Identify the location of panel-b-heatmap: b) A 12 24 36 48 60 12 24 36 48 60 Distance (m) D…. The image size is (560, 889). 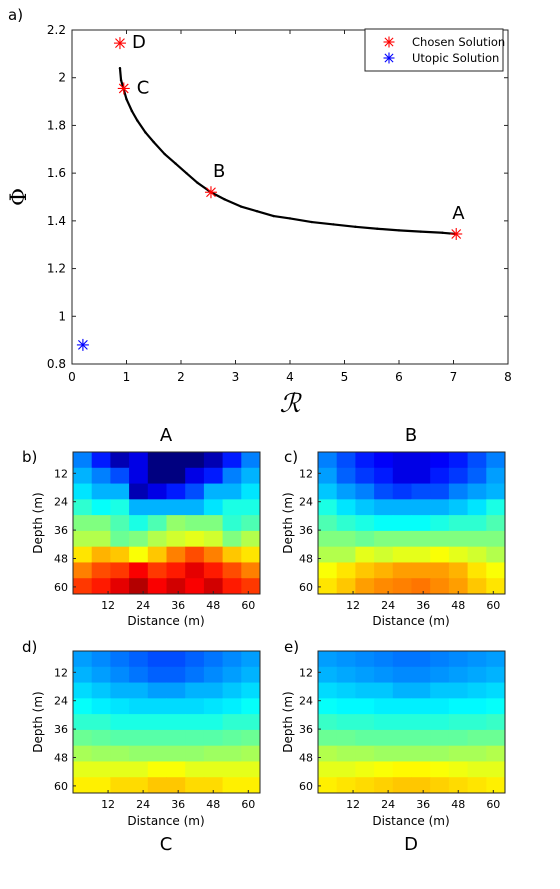
(141, 526).